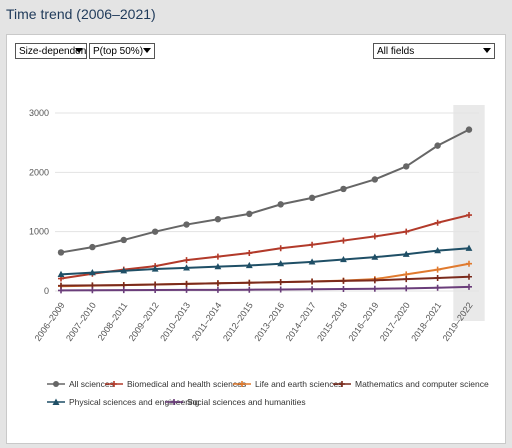  Describe the element at coordinates (246, 402) in the screenshot. I see `legend-label: Social sciences and humanities` at that location.